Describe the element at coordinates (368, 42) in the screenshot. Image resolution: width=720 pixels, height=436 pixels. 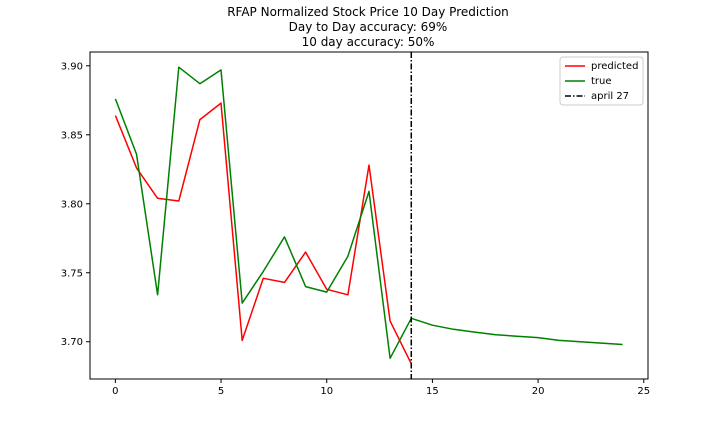
I see `chart-title-line-3: 10 day accuracy: 50%` at that location.